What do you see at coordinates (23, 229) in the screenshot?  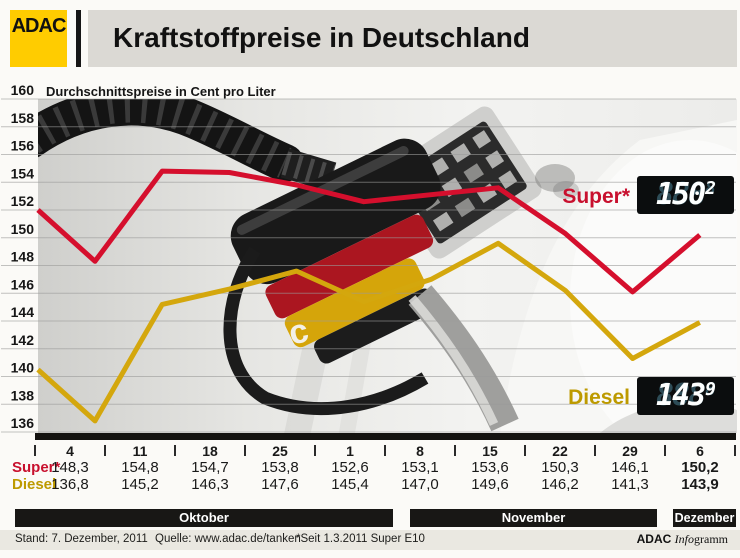 I see `y-axis-label: 150` at bounding box center [23, 229].